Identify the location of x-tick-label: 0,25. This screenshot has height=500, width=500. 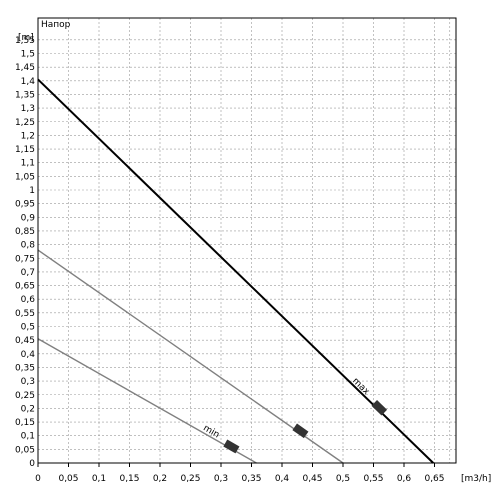
(190, 479).